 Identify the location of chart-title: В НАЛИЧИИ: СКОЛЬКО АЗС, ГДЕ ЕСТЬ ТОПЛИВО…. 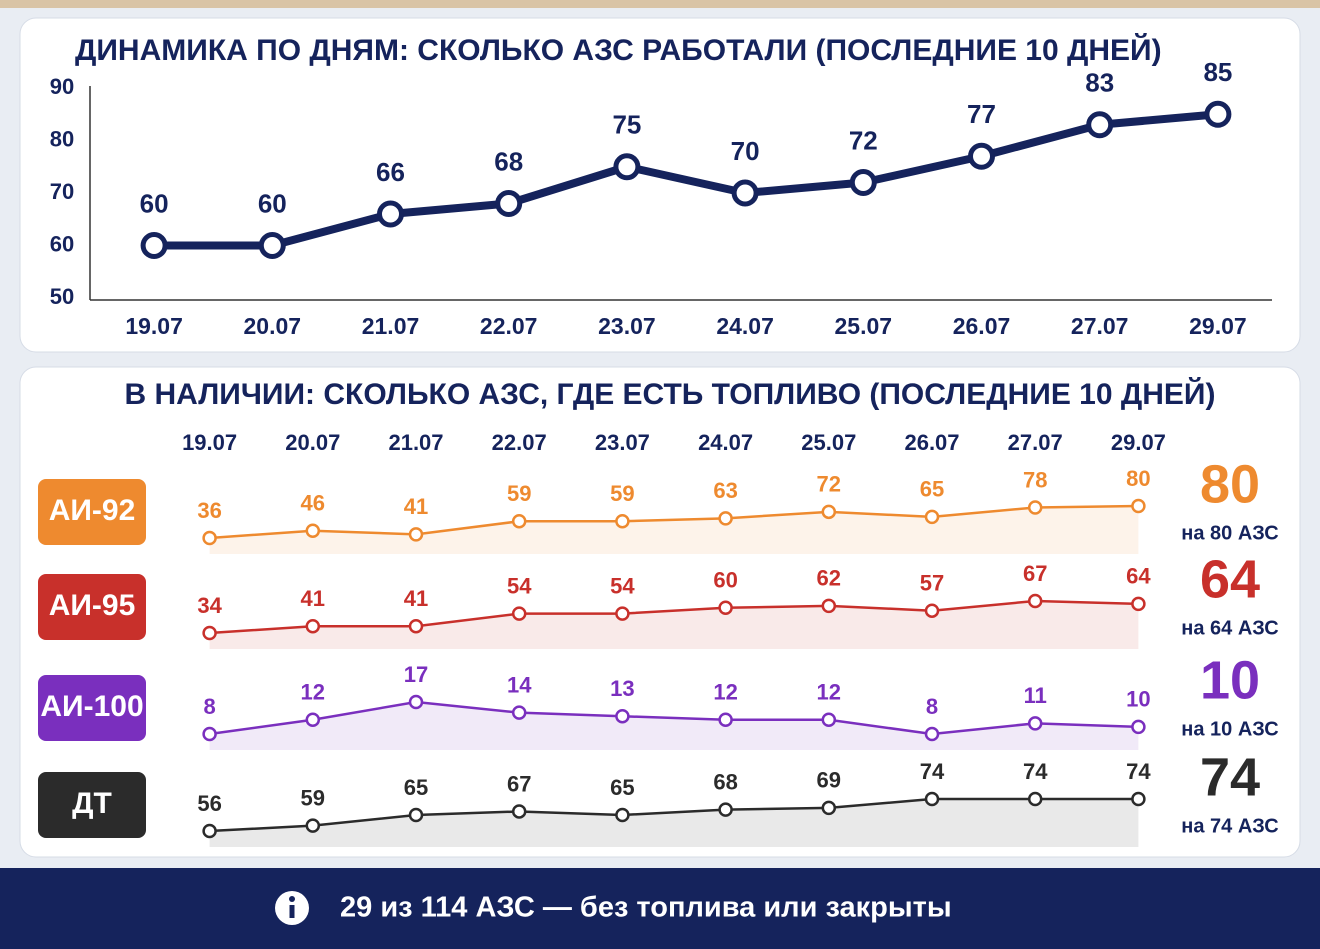
(670, 394).